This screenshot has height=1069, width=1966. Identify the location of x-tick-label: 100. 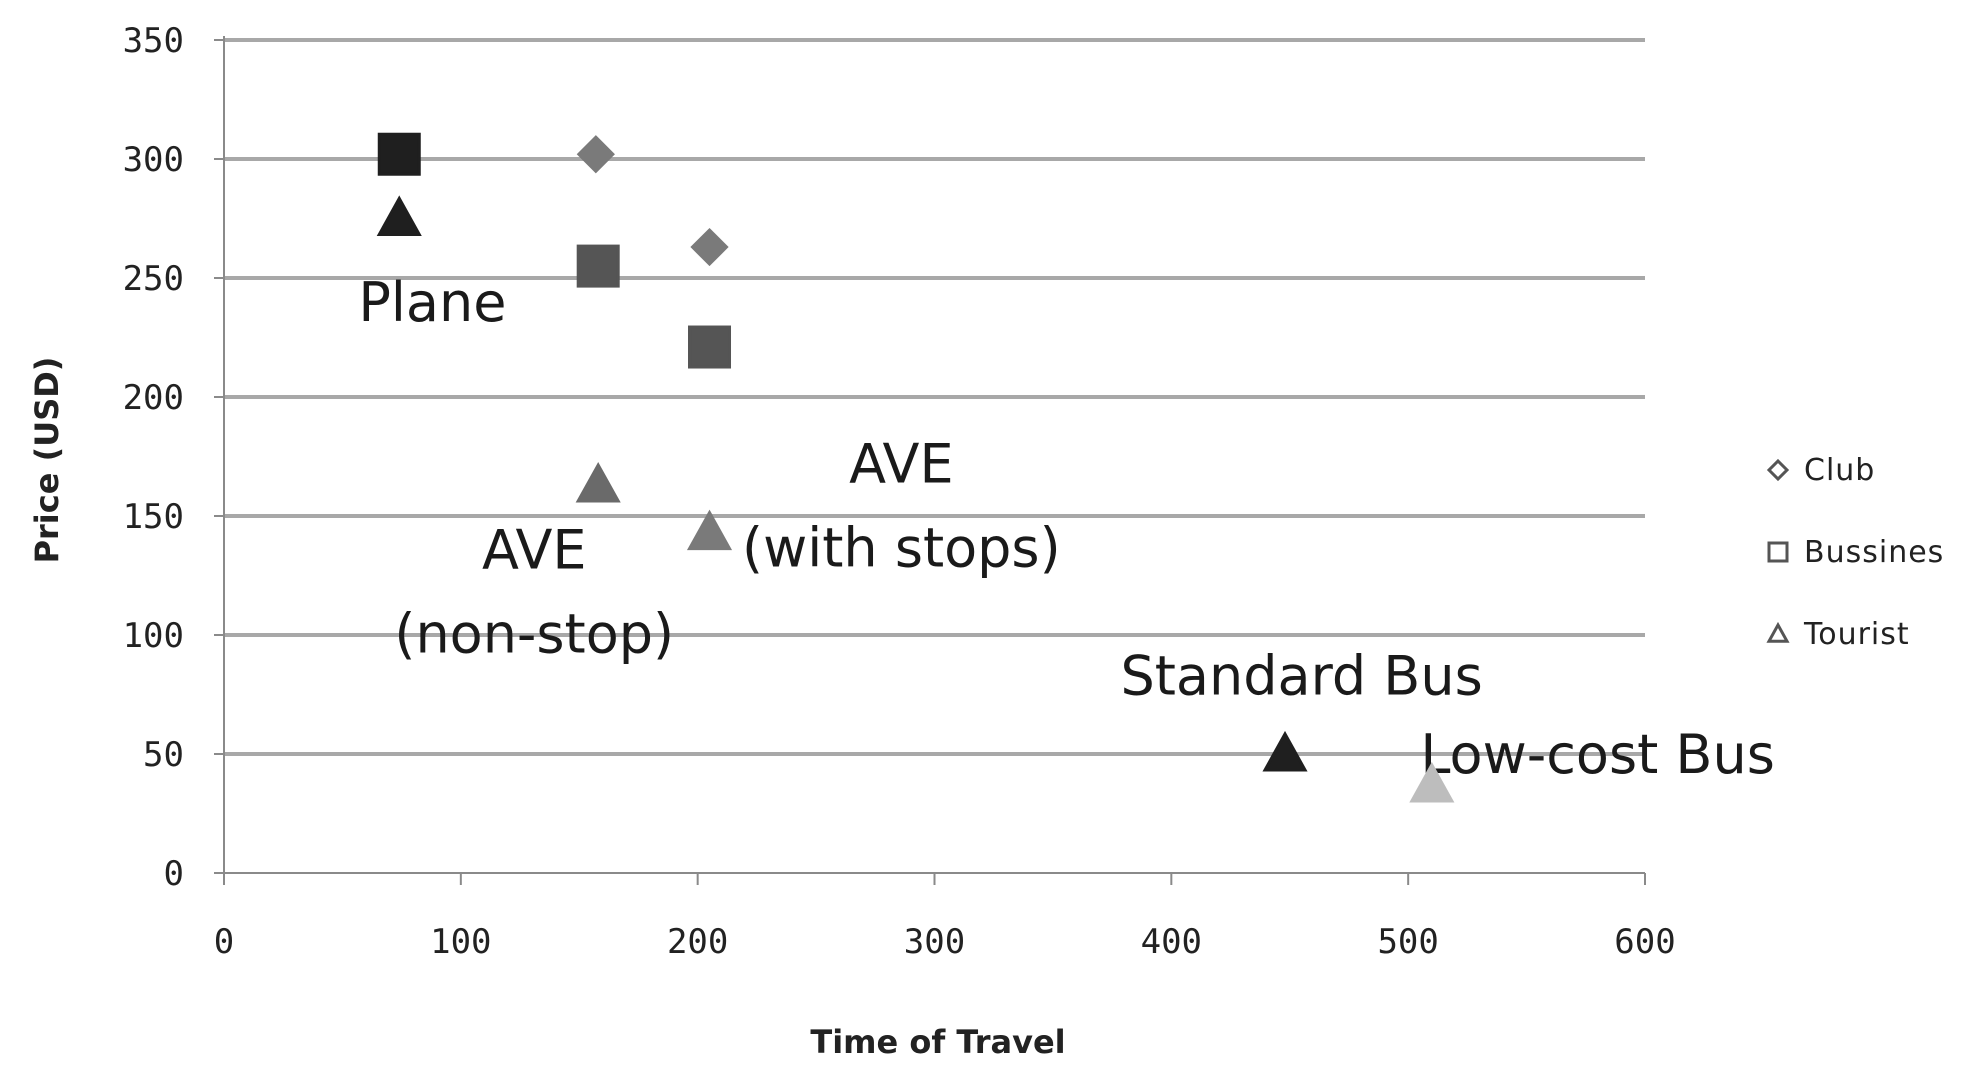
(460, 942).